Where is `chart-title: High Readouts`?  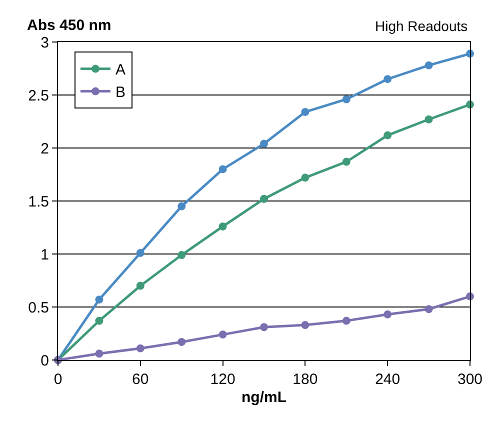 chart-title: High Readouts is located at coordinates (421, 26).